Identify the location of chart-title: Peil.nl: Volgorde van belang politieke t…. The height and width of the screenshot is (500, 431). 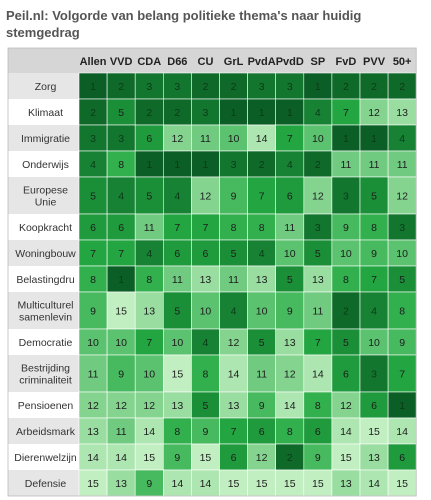
(184, 24).